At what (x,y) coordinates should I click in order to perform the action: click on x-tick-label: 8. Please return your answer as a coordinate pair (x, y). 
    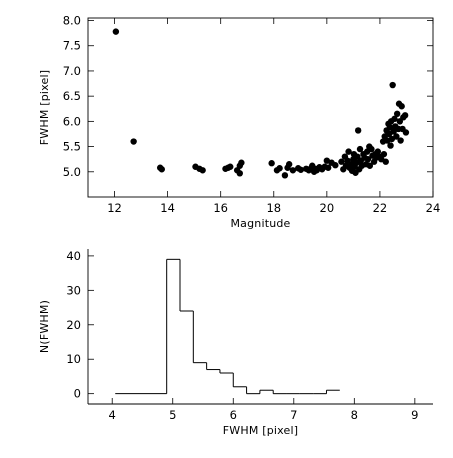
    Looking at the image, I should click on (354, 415).